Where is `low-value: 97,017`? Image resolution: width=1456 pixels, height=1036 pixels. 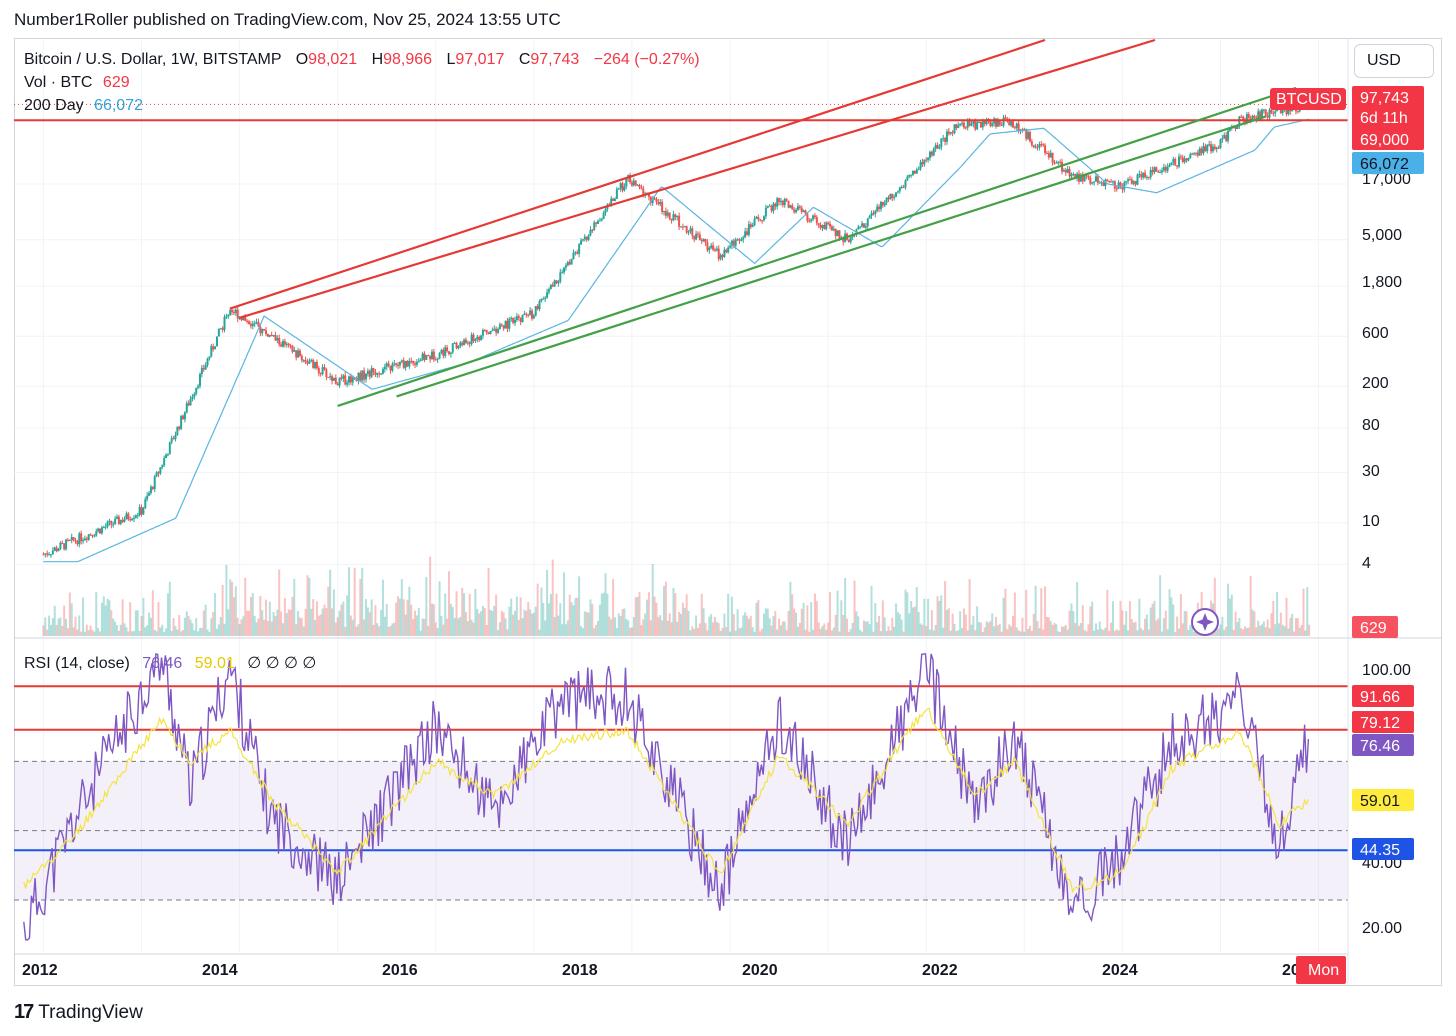
low-value: 97,017 is located at coordinates (480, 59).